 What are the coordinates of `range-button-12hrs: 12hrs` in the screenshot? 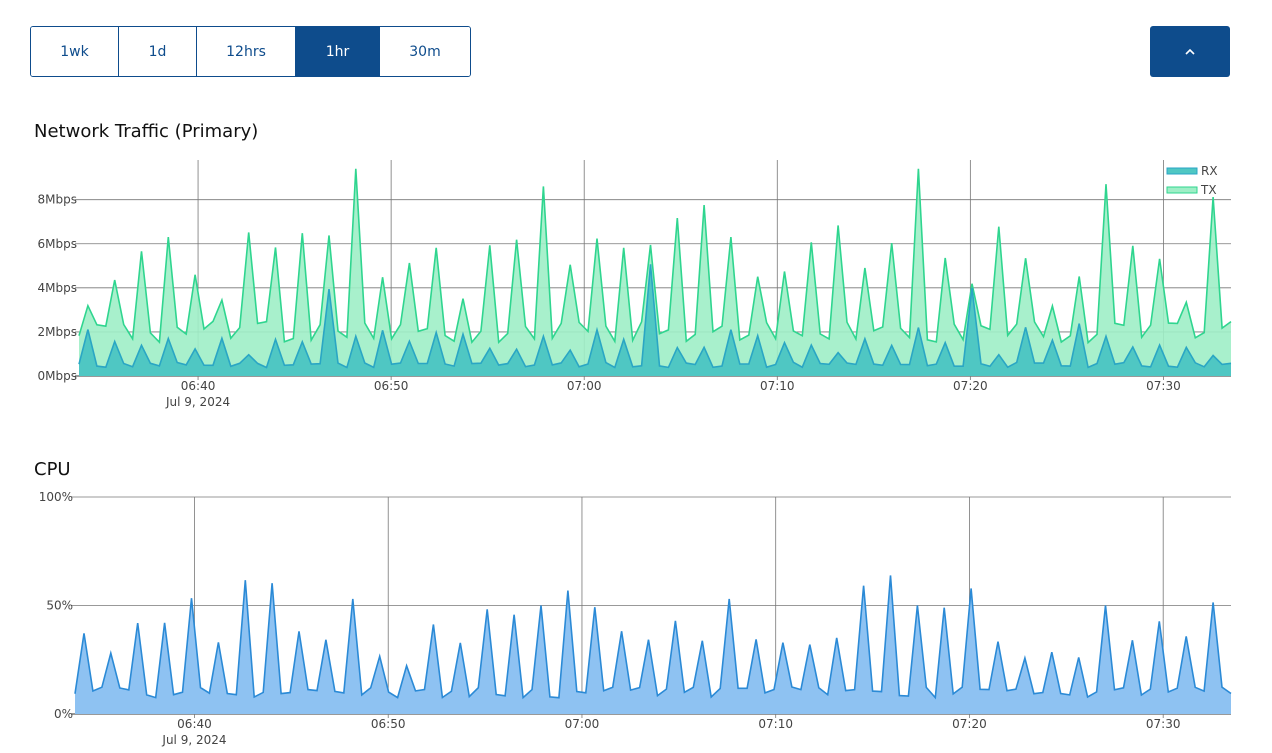 It's located at (246, 51).